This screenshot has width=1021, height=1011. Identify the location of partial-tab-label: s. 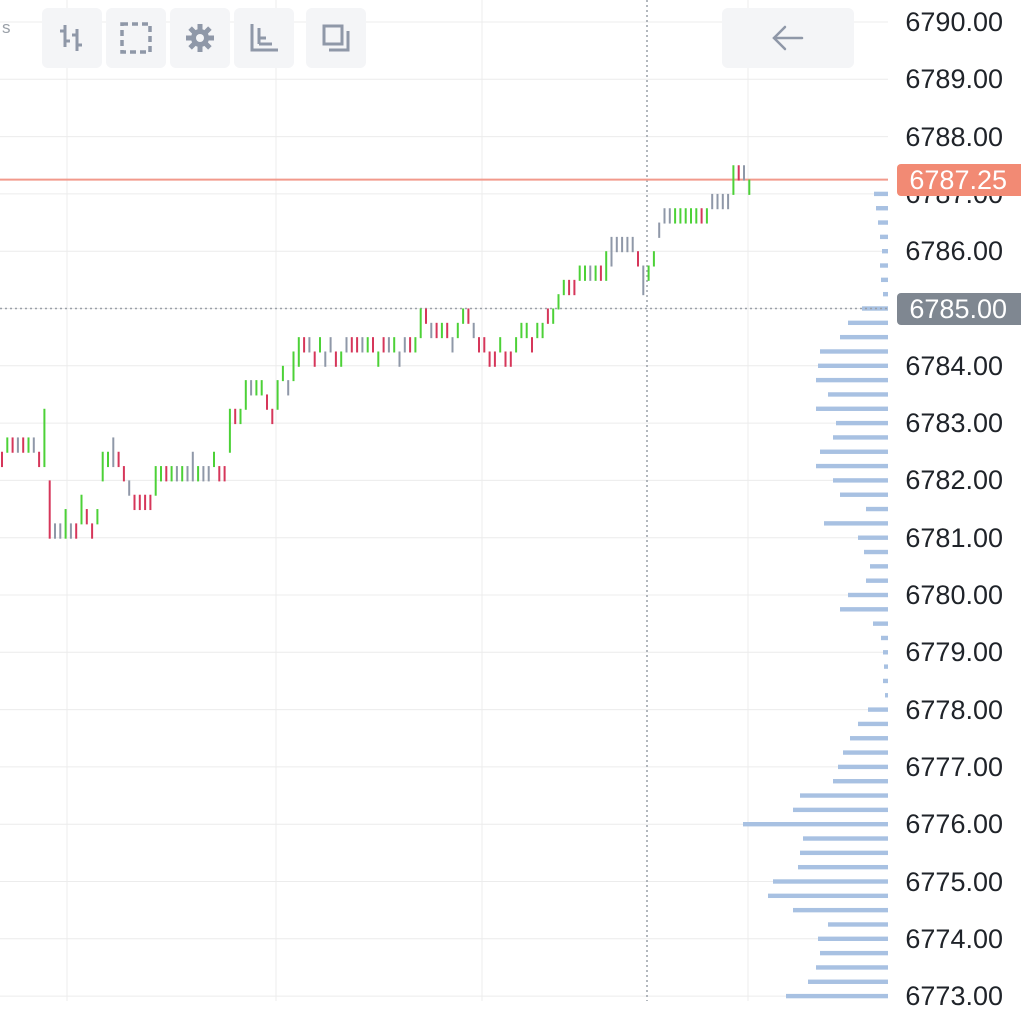
(6, 27).